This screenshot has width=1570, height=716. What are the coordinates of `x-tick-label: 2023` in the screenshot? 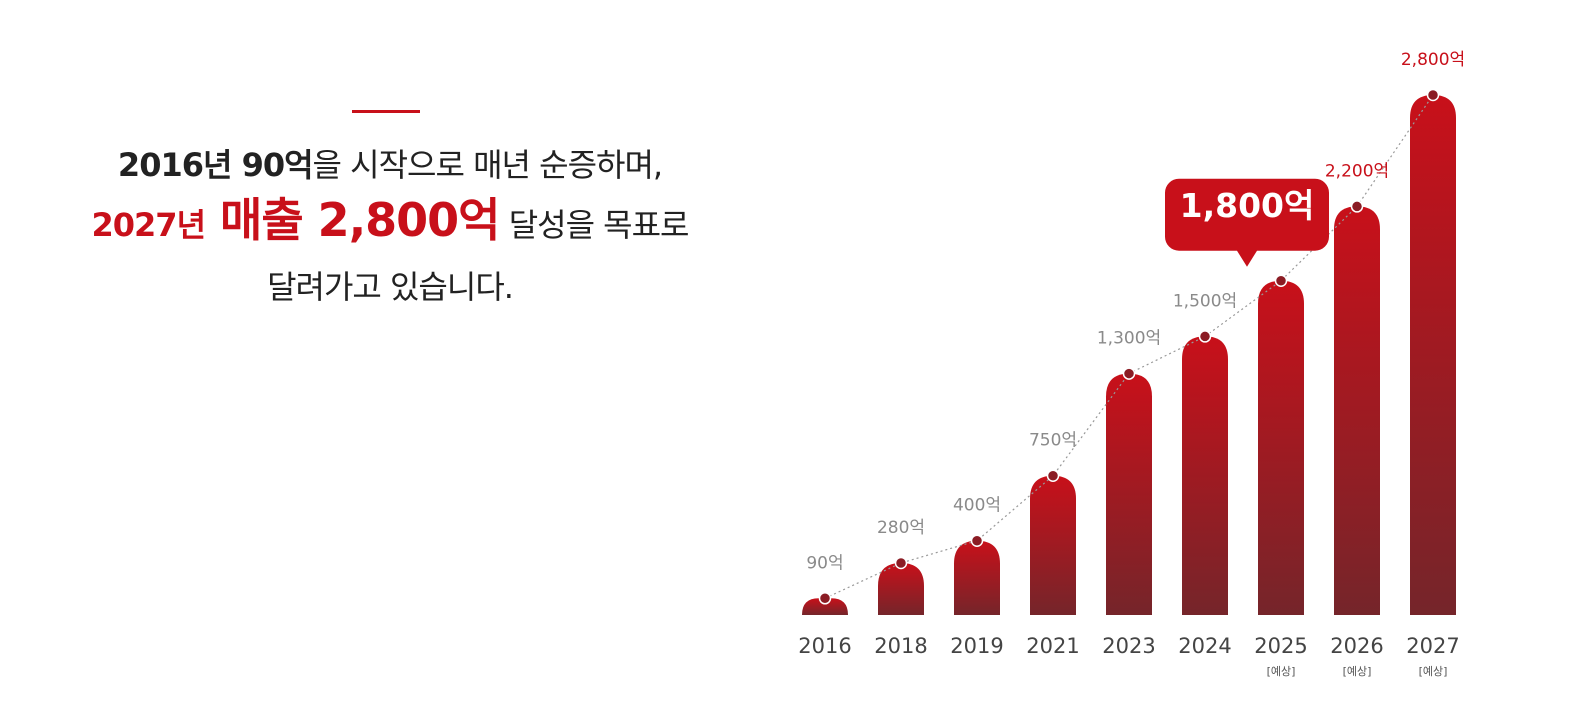 It's located at (1128, 646).